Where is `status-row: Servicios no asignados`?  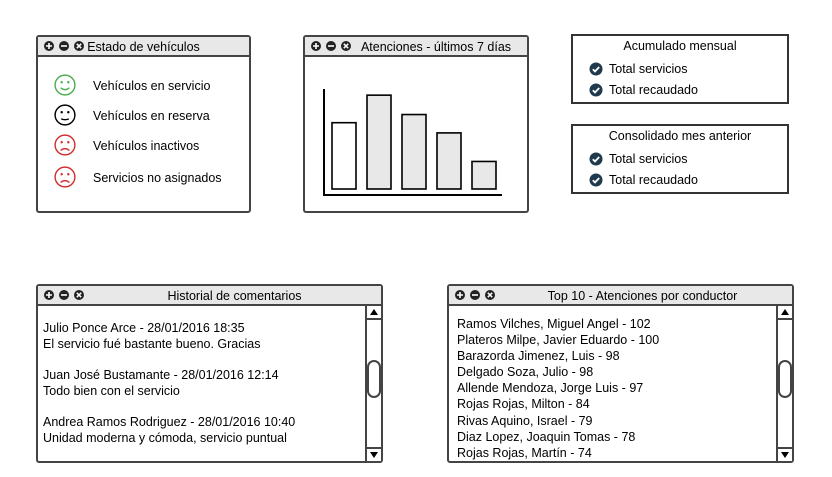 status-row: Servicios no asignados is located at coordinates (138, 178).